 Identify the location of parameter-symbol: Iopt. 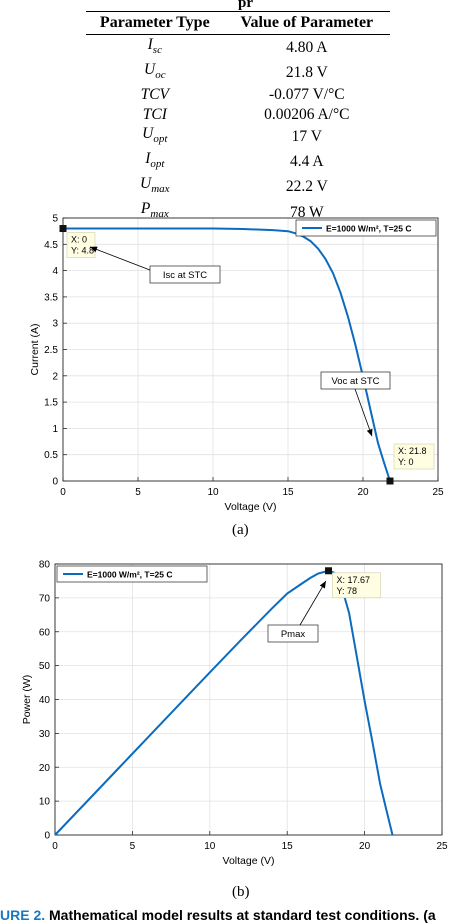
(155, 161).